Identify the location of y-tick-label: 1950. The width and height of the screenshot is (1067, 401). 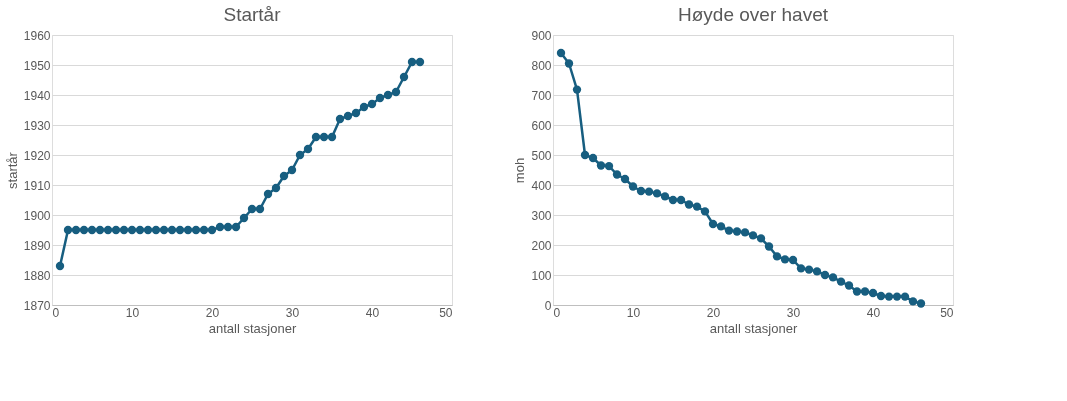
(37, 65).